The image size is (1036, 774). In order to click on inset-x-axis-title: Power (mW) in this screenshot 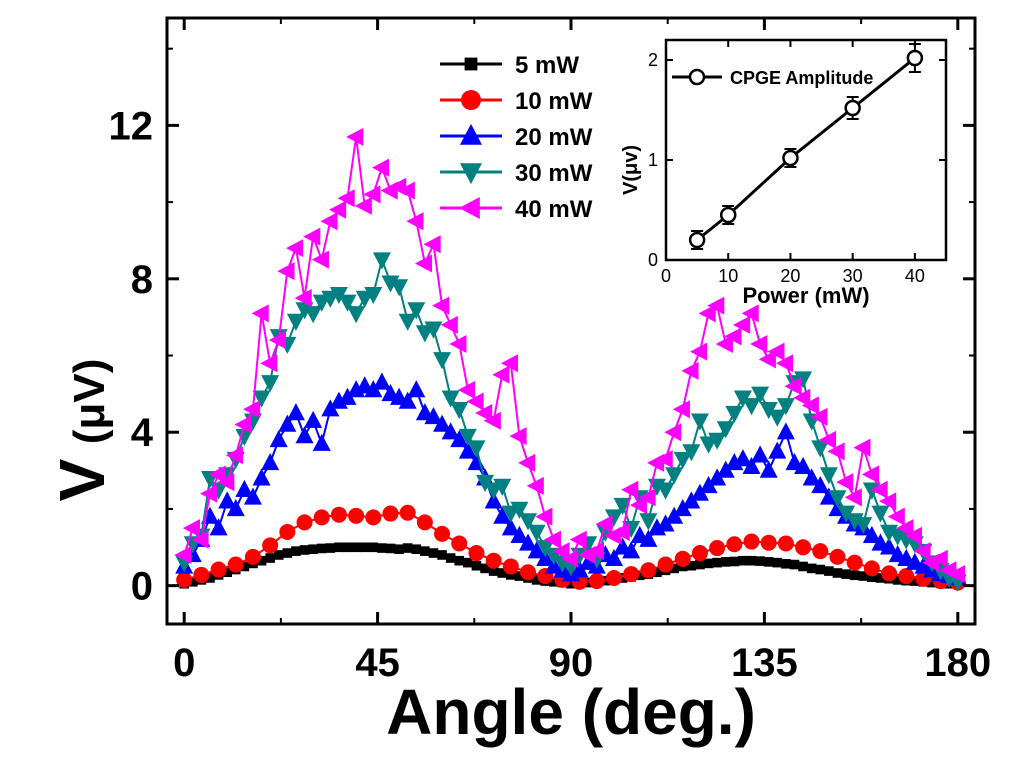, I will do `click(805, 295)`.